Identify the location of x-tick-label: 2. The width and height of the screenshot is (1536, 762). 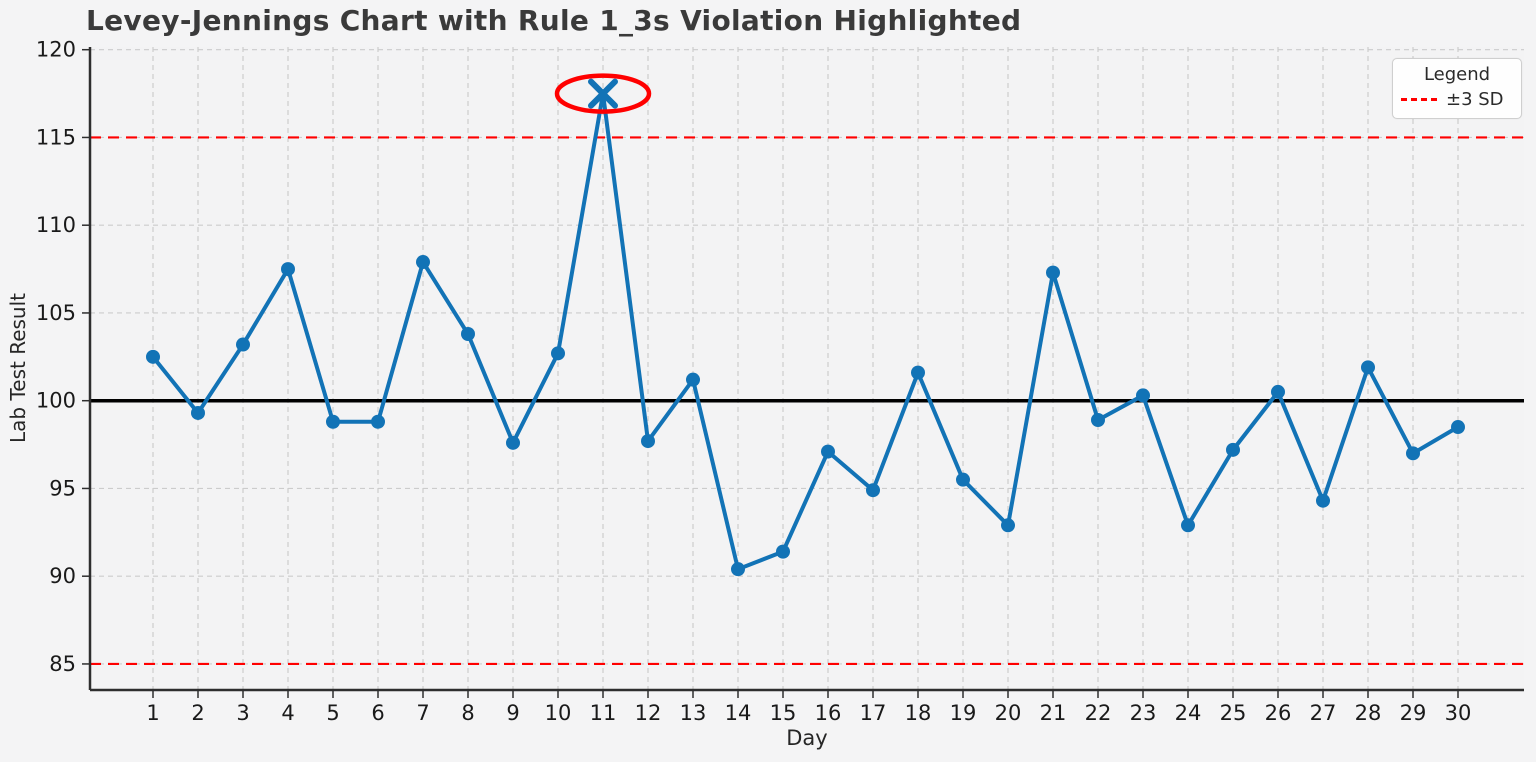
(197, 713).